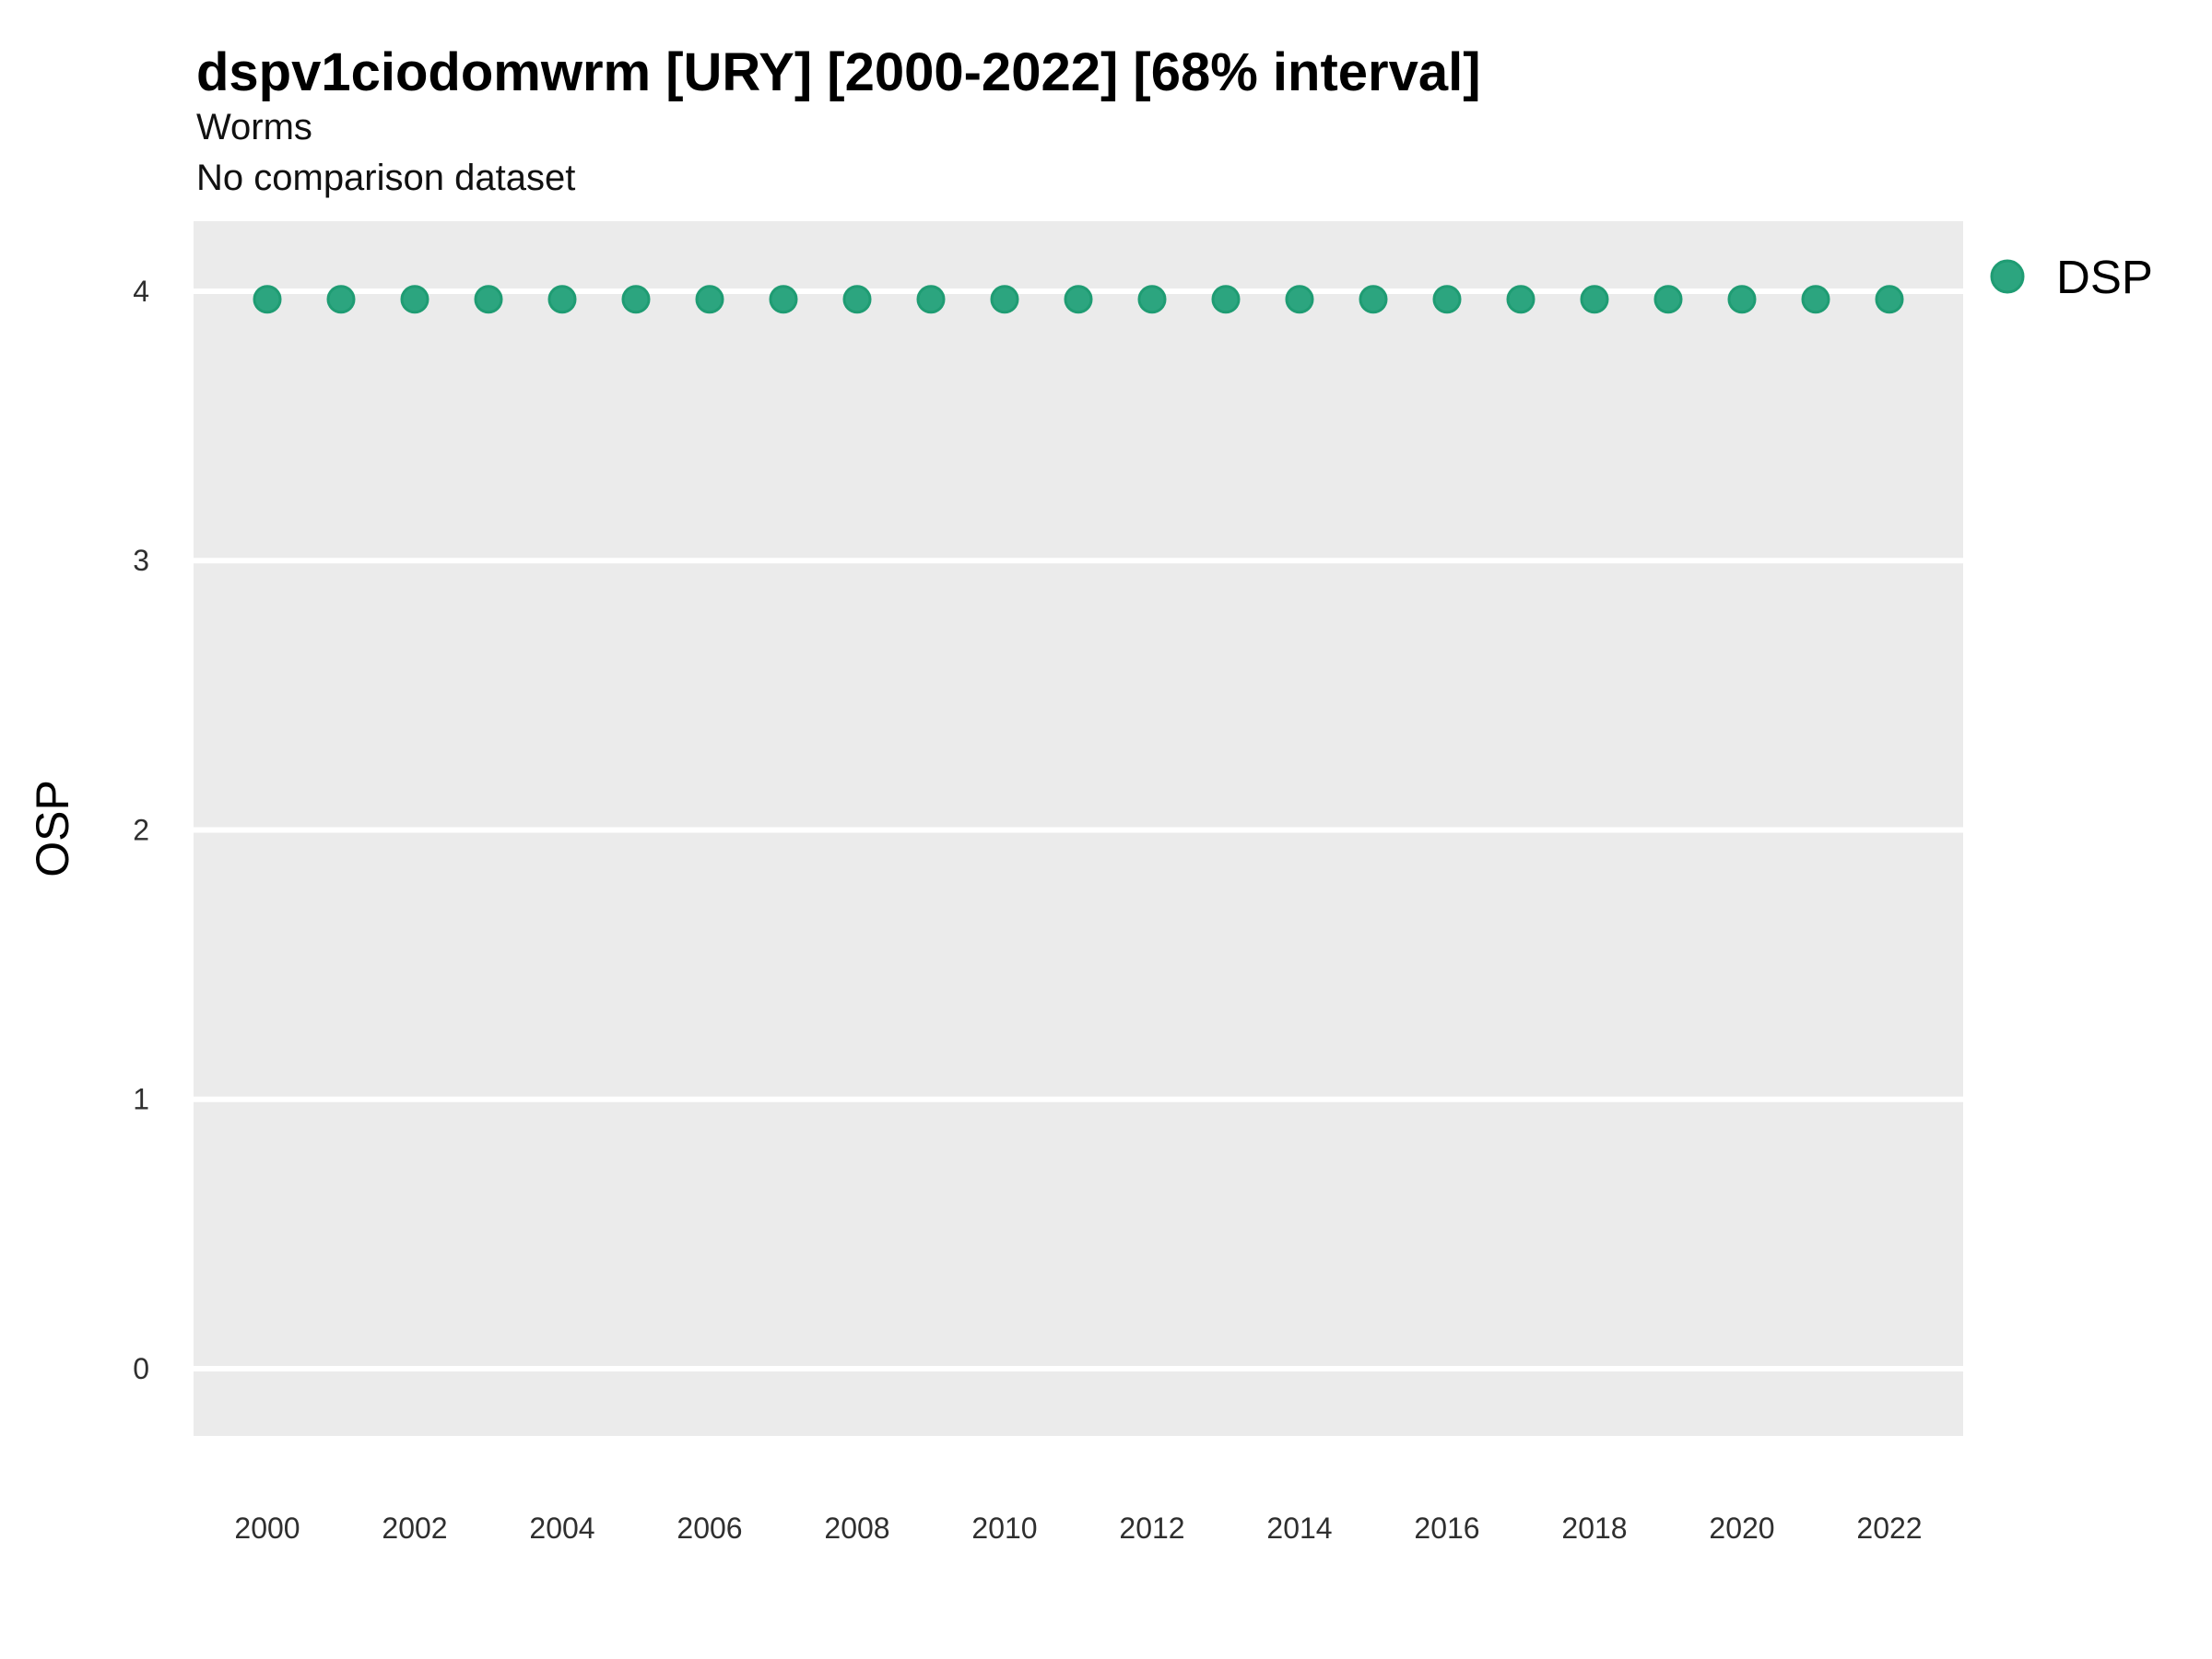 This screenshot has height=1659, width=2212. What do you see at coordinates (1299, 1528) in the screenshot?
I see `x-tick-label-2014: 2014` at bounding box center [1299, 1528].